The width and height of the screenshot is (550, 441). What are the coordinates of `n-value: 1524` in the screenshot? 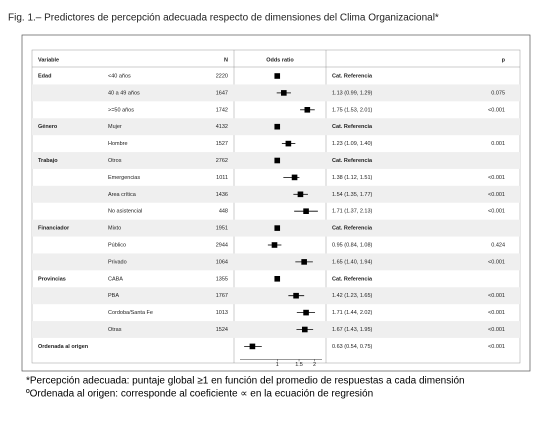 It's located at (222, 330).